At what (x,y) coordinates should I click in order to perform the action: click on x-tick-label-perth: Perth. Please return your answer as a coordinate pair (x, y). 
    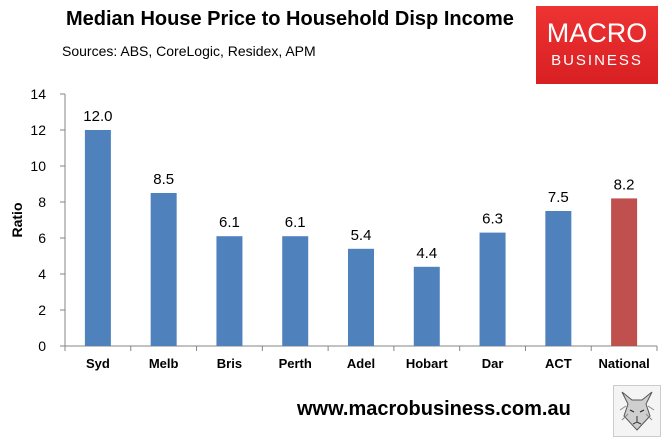
    Looking at the image, I should click on (295, 363).